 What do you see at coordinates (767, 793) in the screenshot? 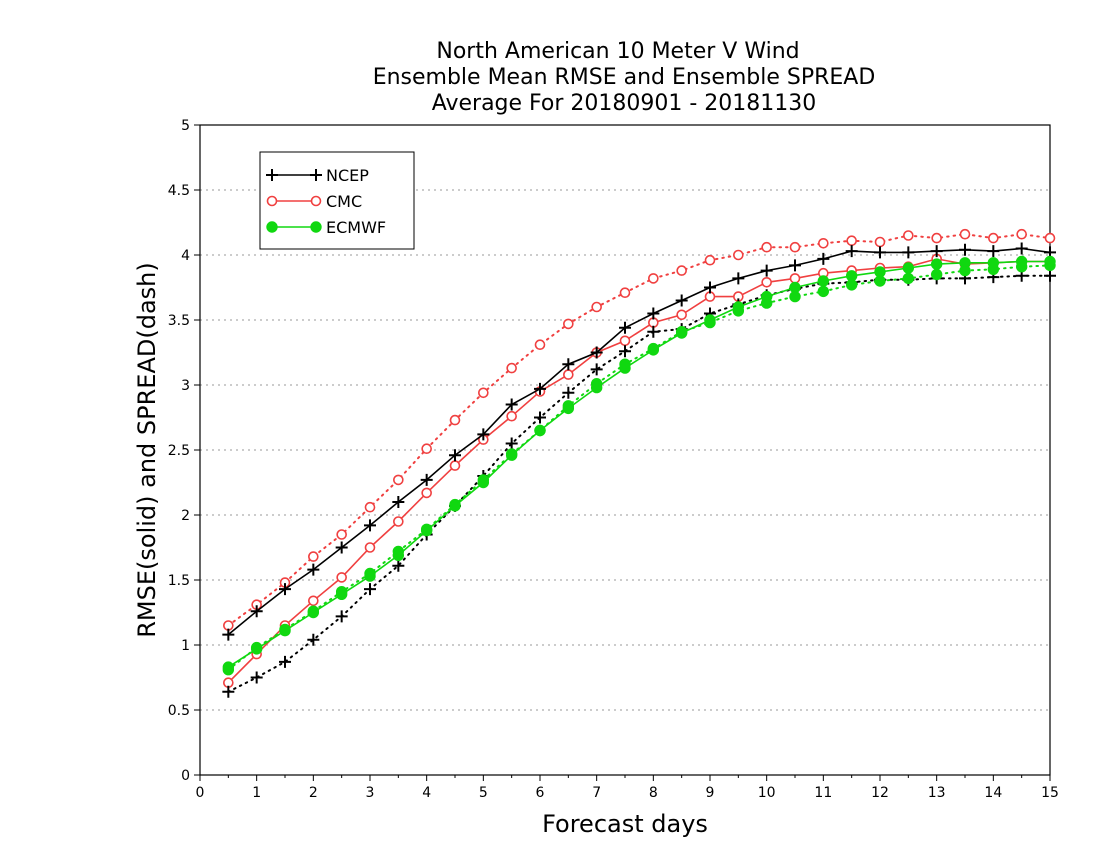
I see `x-tick-label: 10` at bounding box center [767, 793].